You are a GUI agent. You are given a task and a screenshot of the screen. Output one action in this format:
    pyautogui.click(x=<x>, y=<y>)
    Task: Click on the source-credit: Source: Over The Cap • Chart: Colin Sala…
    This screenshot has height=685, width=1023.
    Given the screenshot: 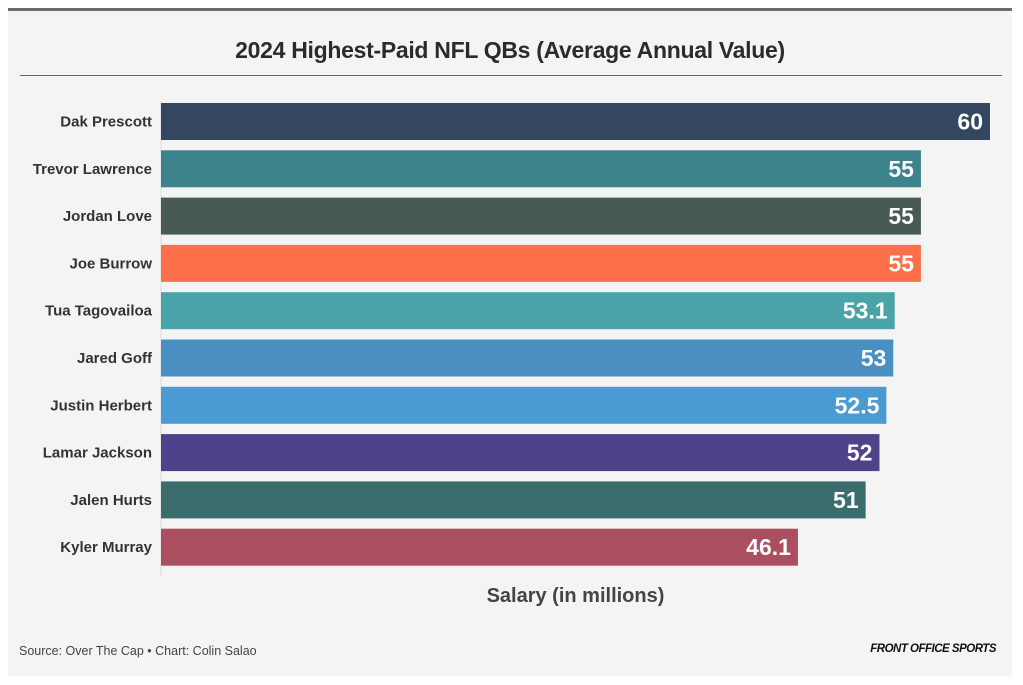 What is the action you would take?
    pyautogui.click(x=138, y=651)
    